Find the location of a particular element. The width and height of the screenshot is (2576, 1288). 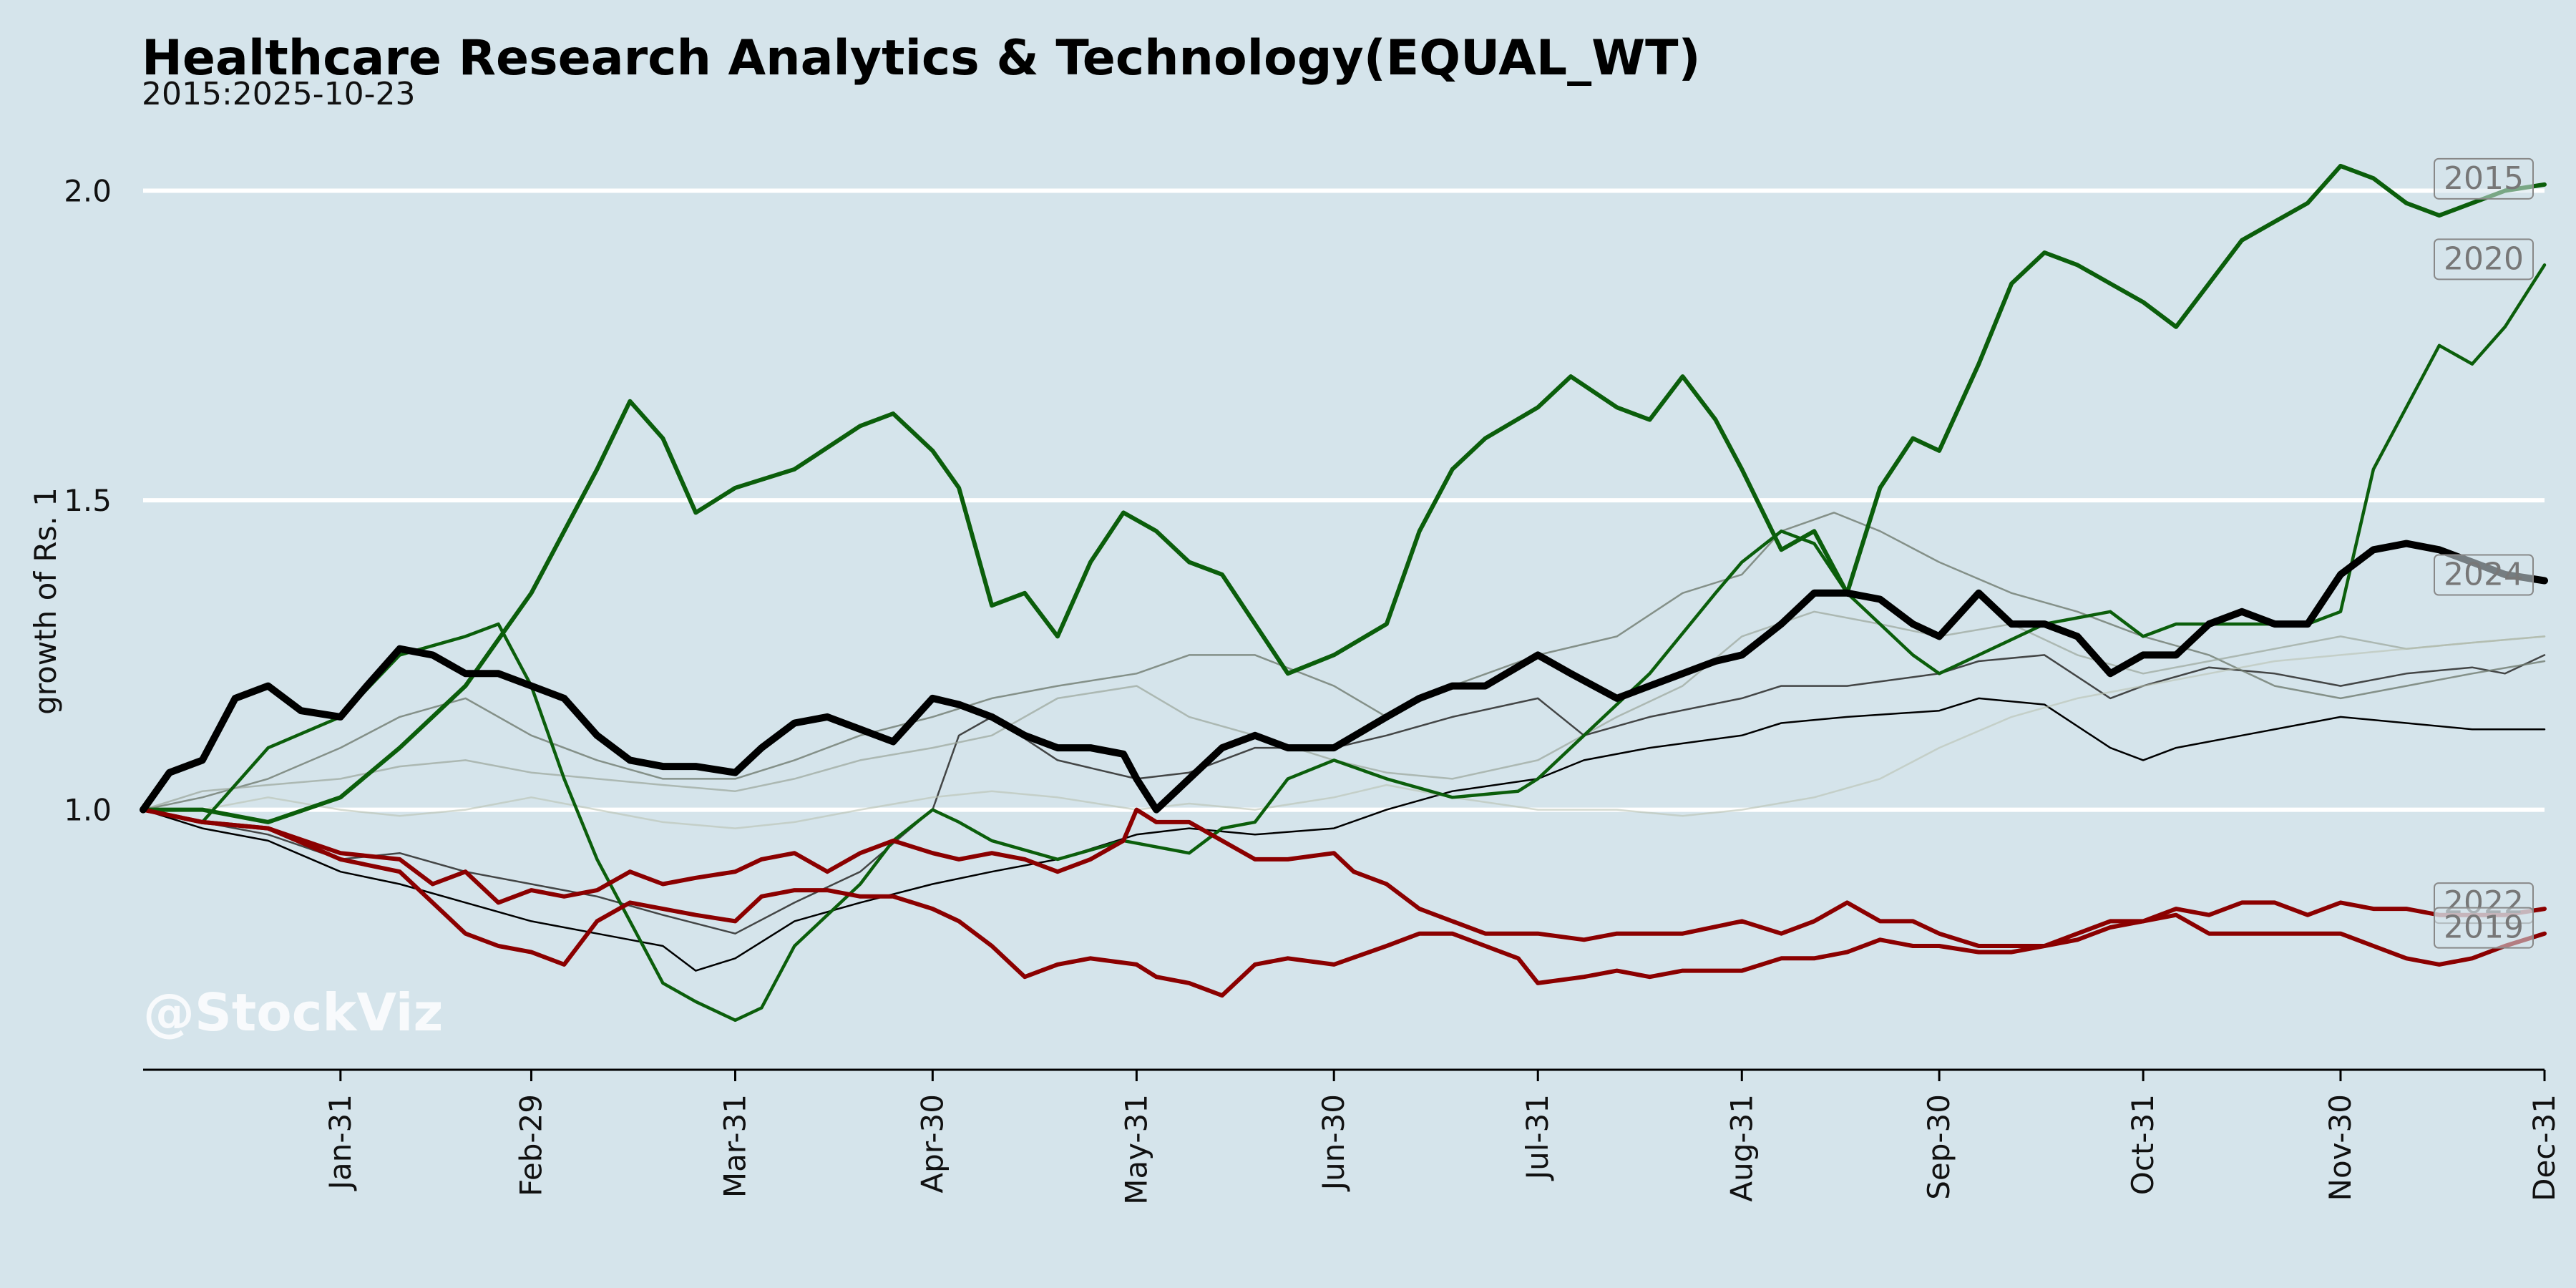

x-tick-label: Jun-30 is located at coordinates (1333, 1143).